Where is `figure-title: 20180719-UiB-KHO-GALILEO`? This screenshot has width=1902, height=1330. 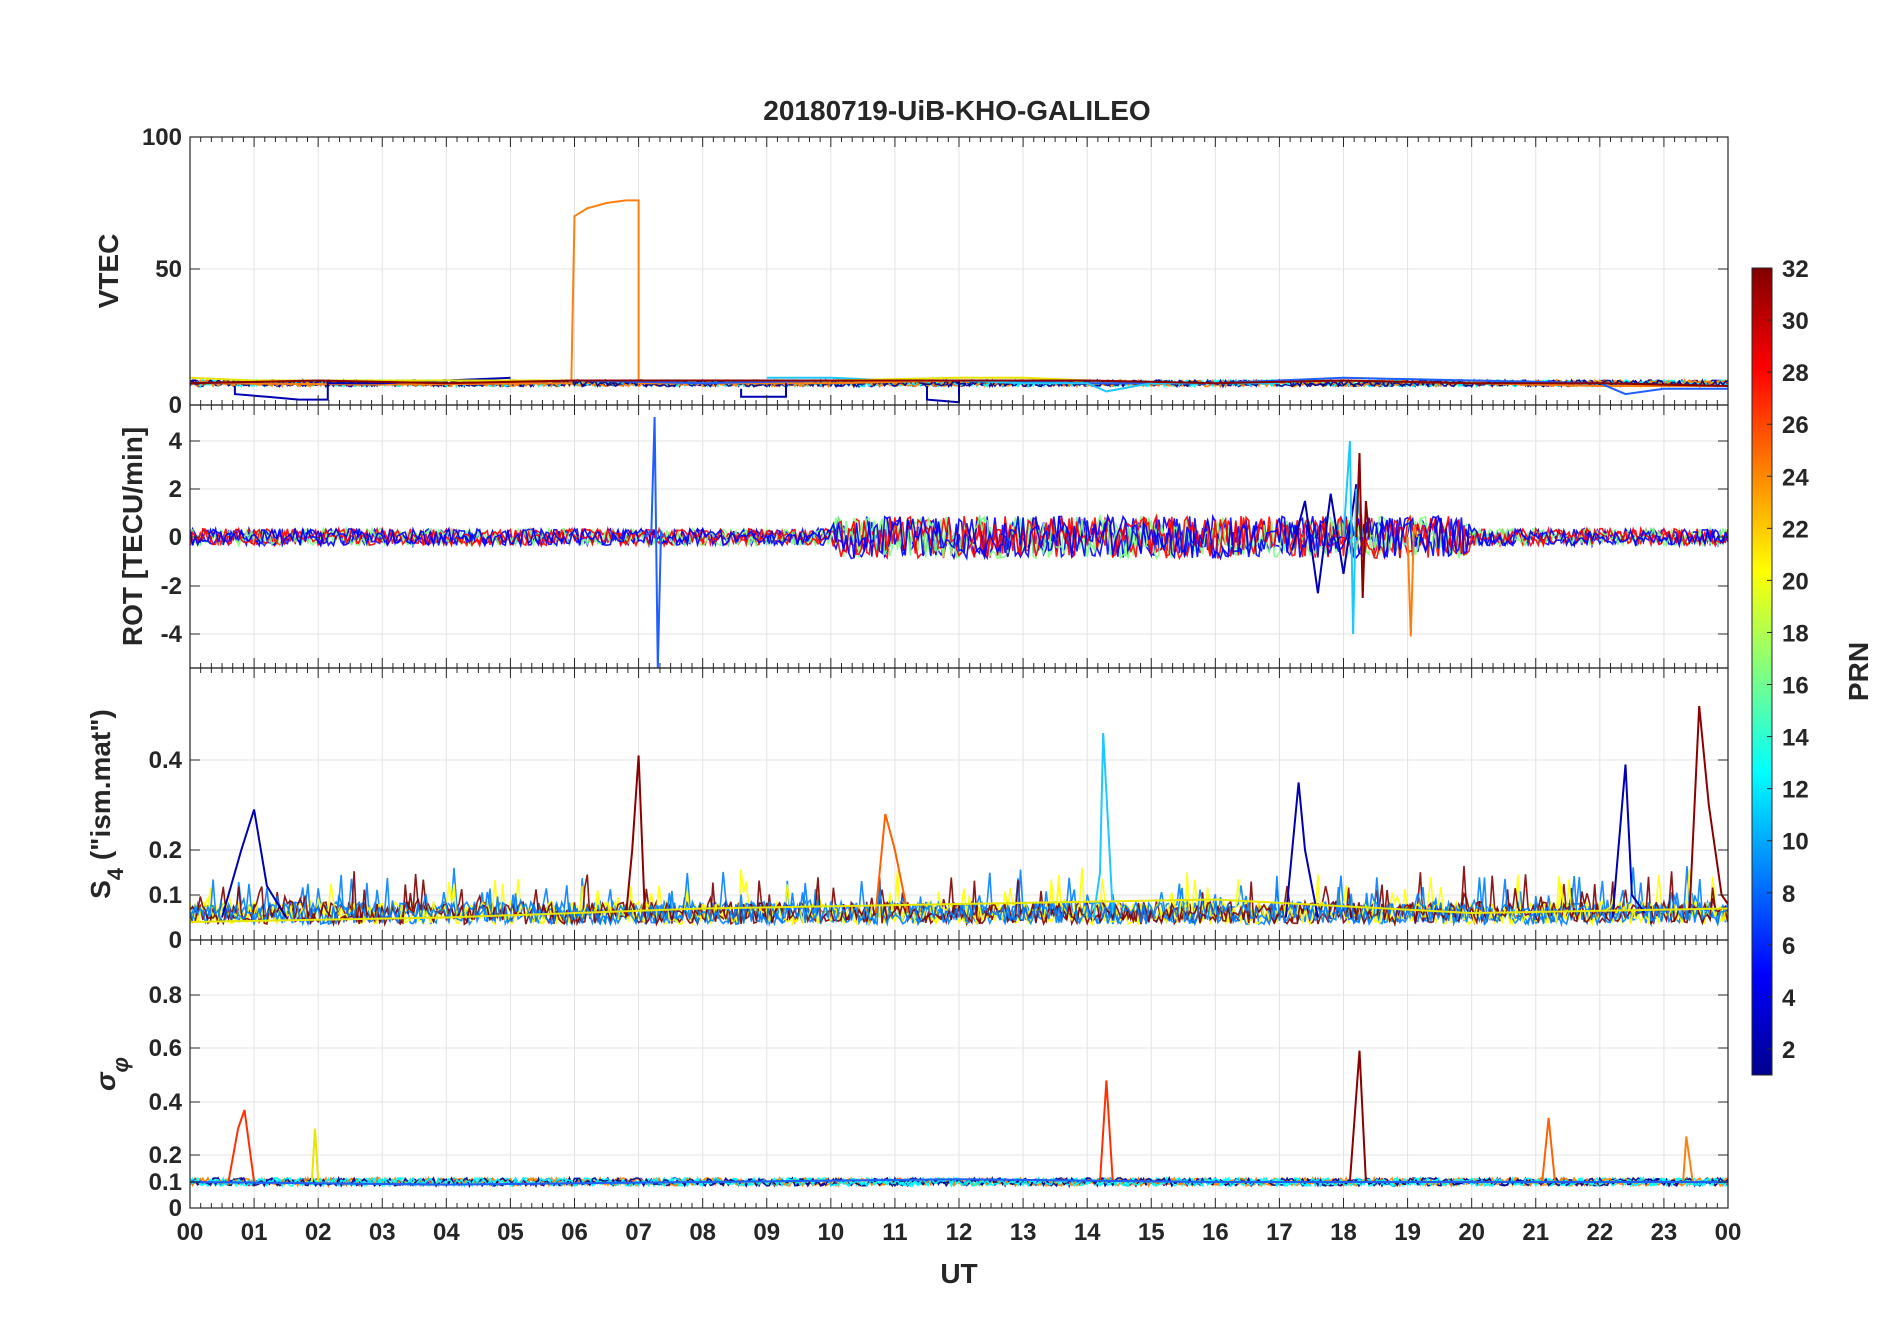 figure-title: 20180719-UiB-KHO-GALILEO is located at coordinates (956, 110).